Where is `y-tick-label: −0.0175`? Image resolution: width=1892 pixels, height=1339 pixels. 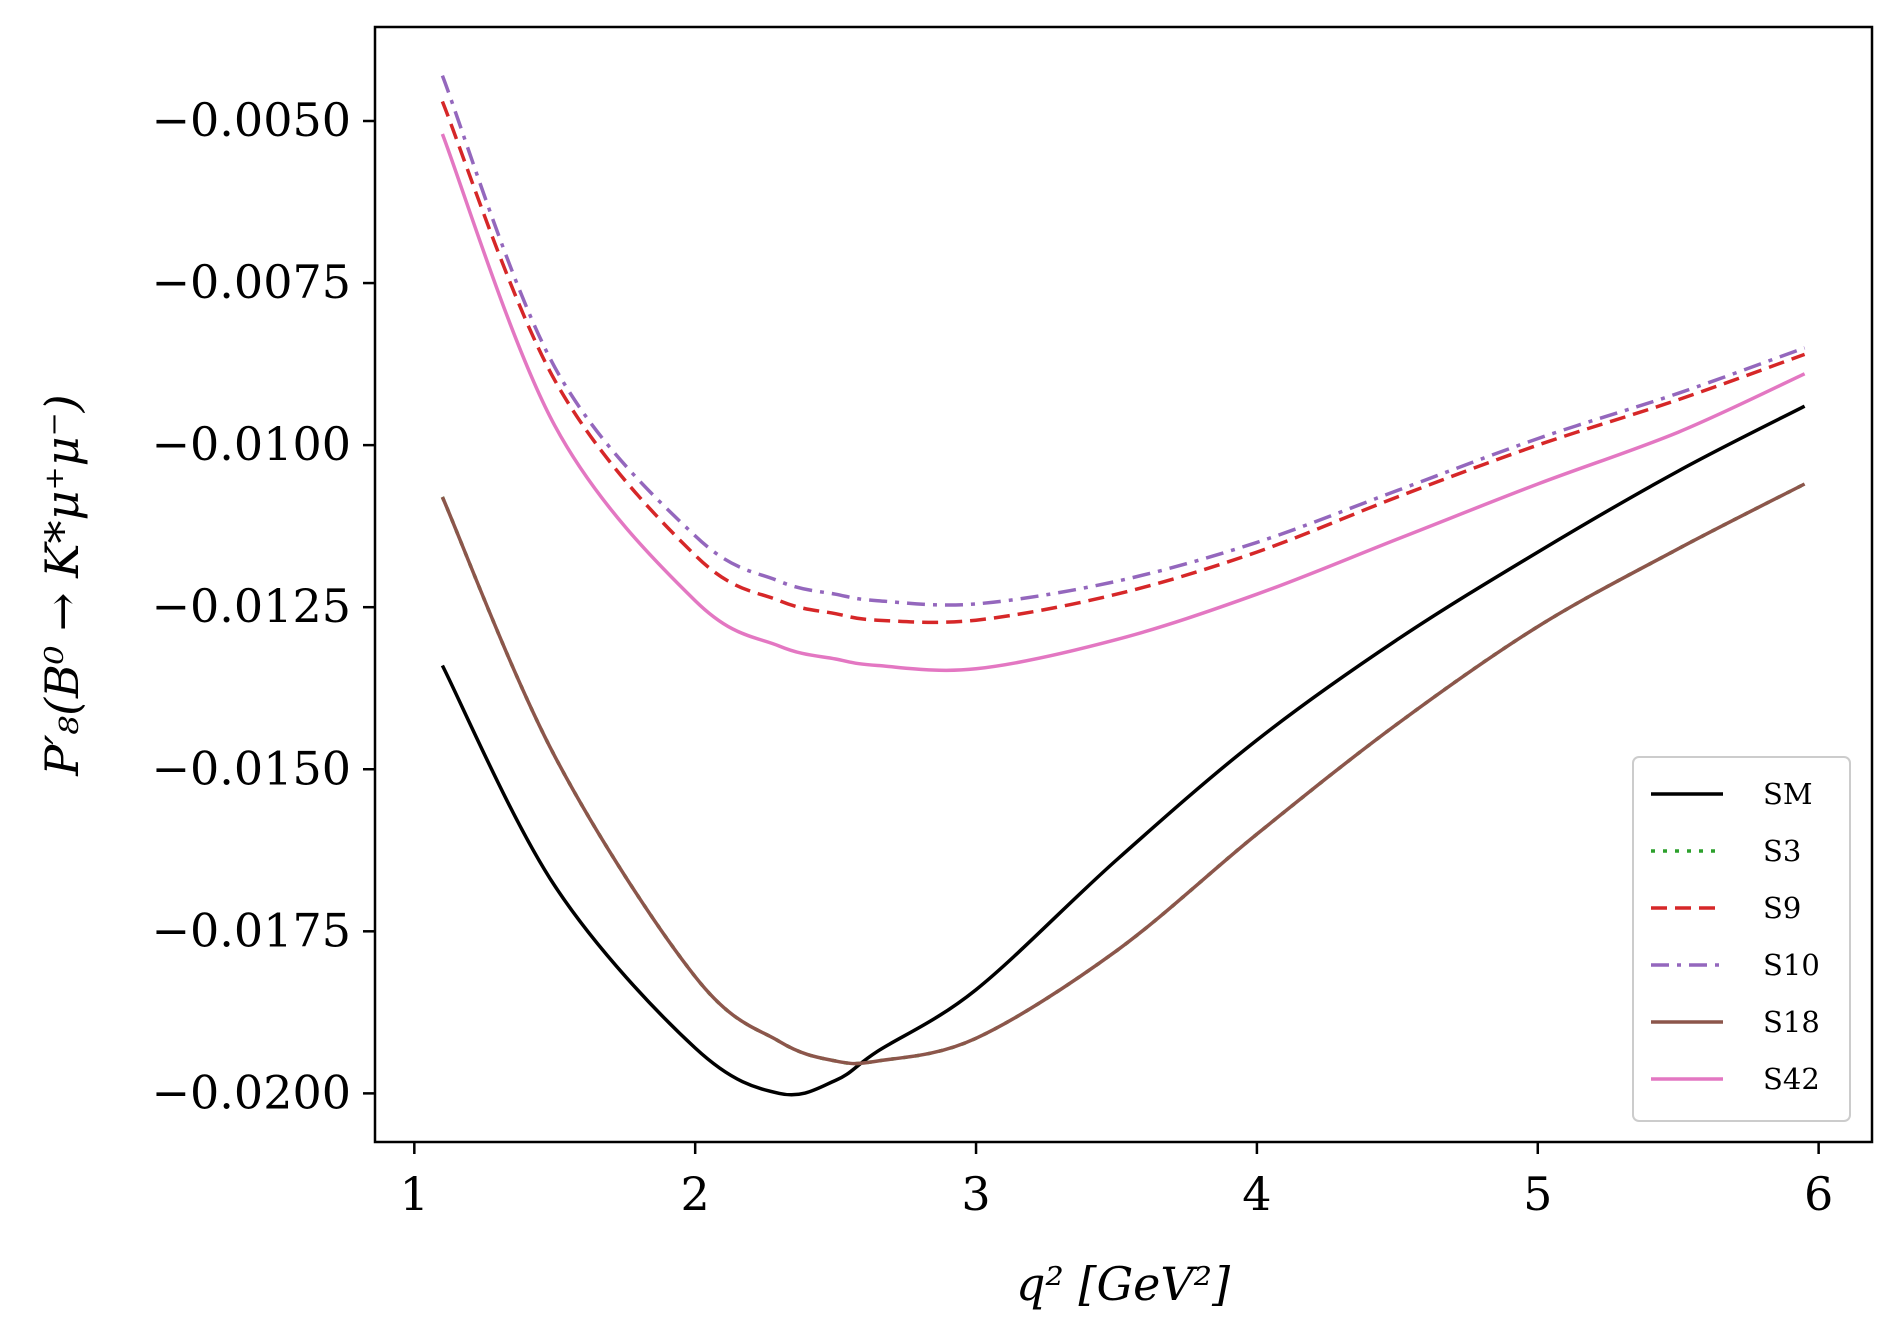 y-tick-label: −0.0175 is located at coordinates (252, 930).